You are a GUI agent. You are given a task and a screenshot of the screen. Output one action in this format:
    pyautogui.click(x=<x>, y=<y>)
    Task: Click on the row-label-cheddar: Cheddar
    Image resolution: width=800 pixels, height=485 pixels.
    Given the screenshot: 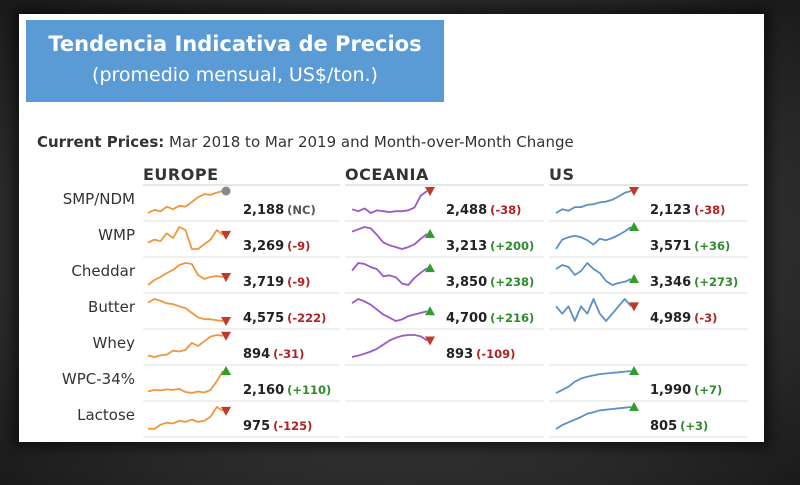 What is the action you would take?
    pyautogui.click(x=103, y=271)
    